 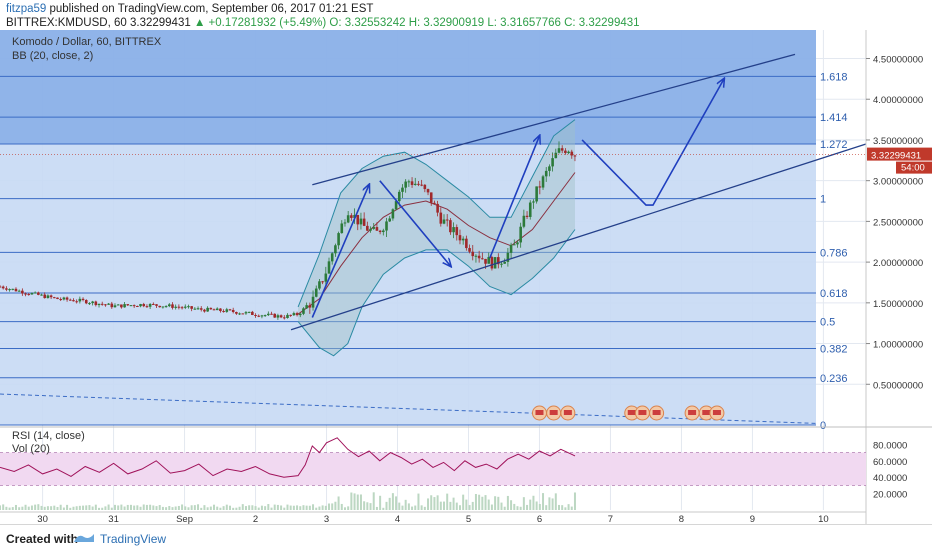 I want to click on fib-label: 1.272, so click(x=834, y=145).